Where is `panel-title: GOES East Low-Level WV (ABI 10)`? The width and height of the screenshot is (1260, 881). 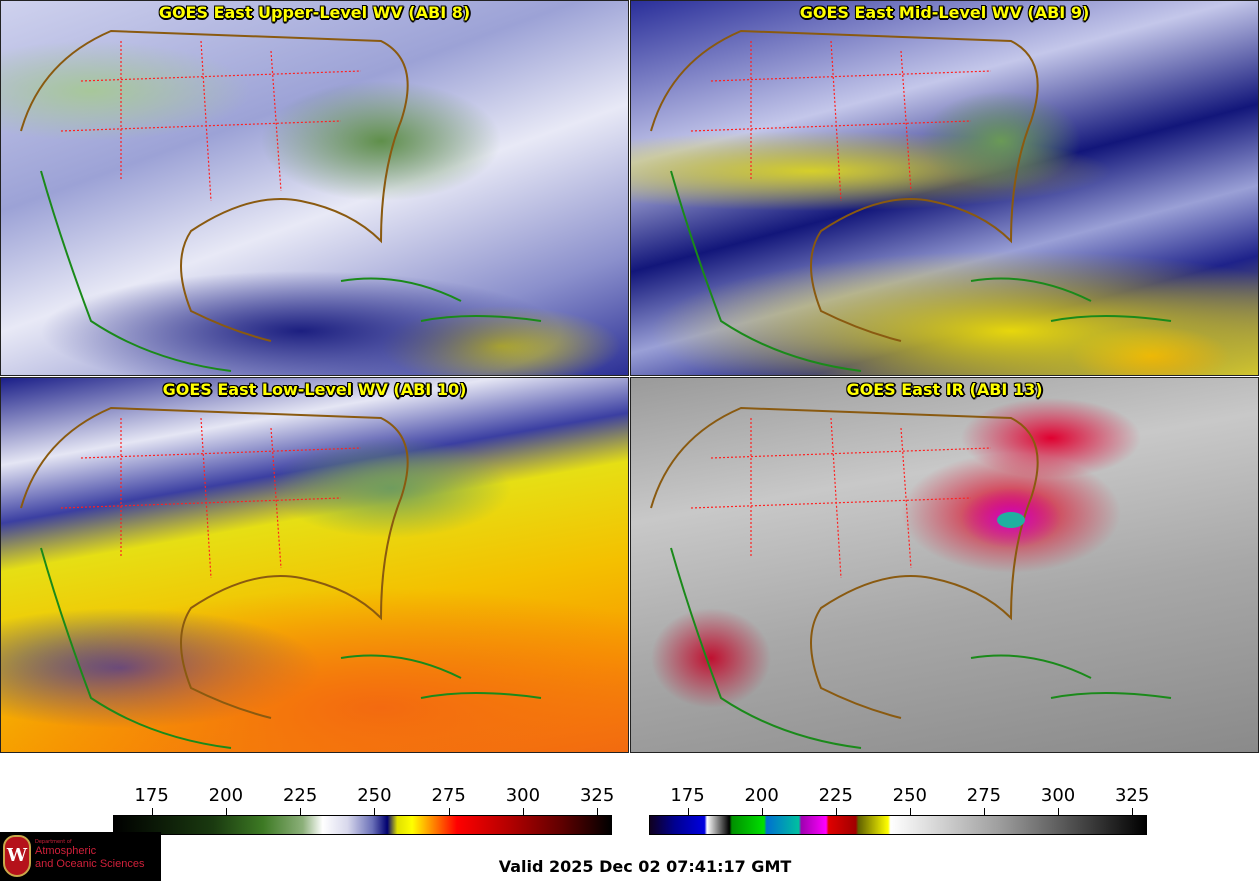 panel-title: GOES East Low-Level WV (ABI 10) is located at coordinates (314, 389).